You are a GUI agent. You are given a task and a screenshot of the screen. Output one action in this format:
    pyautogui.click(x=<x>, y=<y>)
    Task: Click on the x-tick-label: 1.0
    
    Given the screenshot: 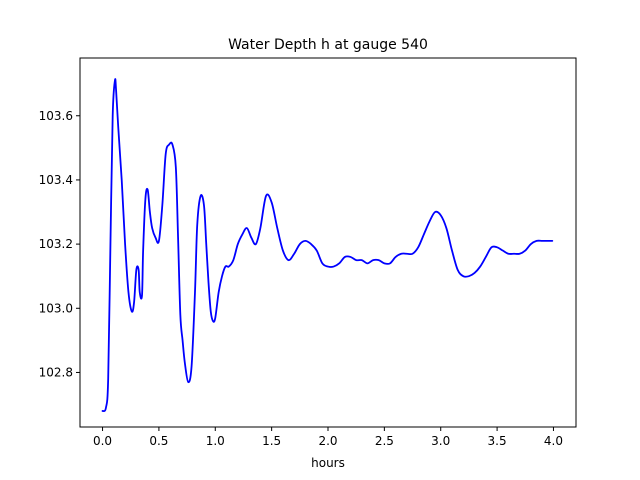 What is the action you would take?
    pyautogui.click(x=215, y=441)
    